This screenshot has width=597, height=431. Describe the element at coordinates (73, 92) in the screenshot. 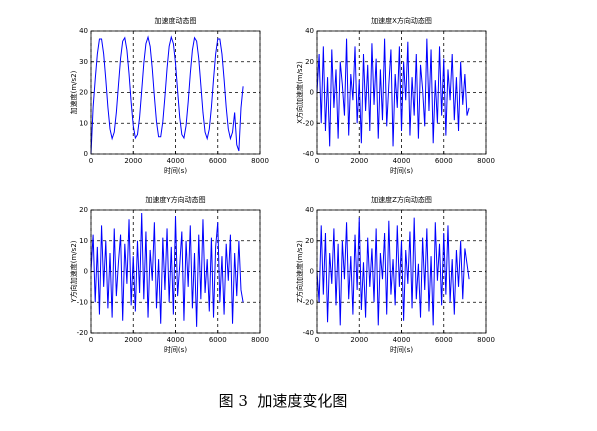

I see `y-axis-label: 加速度(m/s2)` at that location.